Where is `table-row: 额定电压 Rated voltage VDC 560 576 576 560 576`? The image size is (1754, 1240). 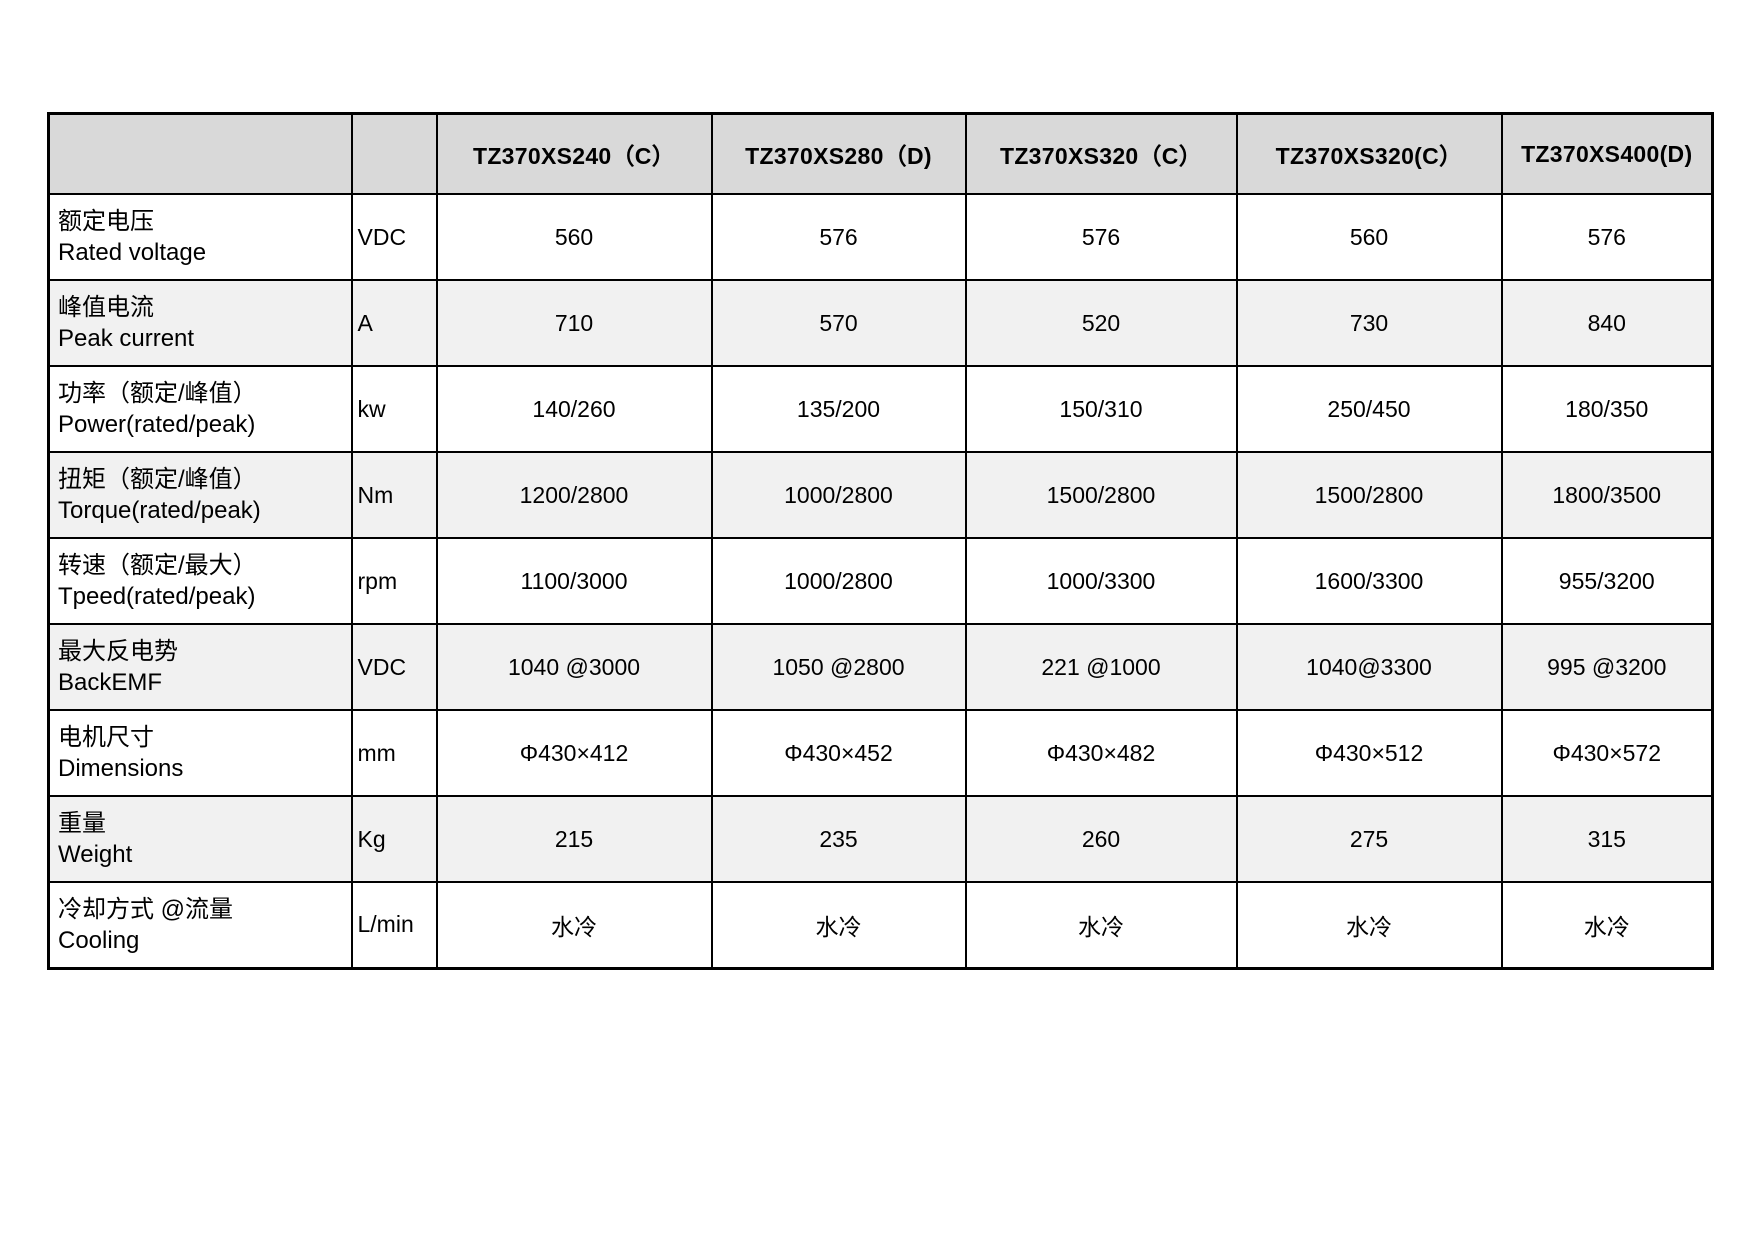
table-row: 额定电压 Rated voltage VDC 560 576 576 560 576 is located at coordinates (880, 237).